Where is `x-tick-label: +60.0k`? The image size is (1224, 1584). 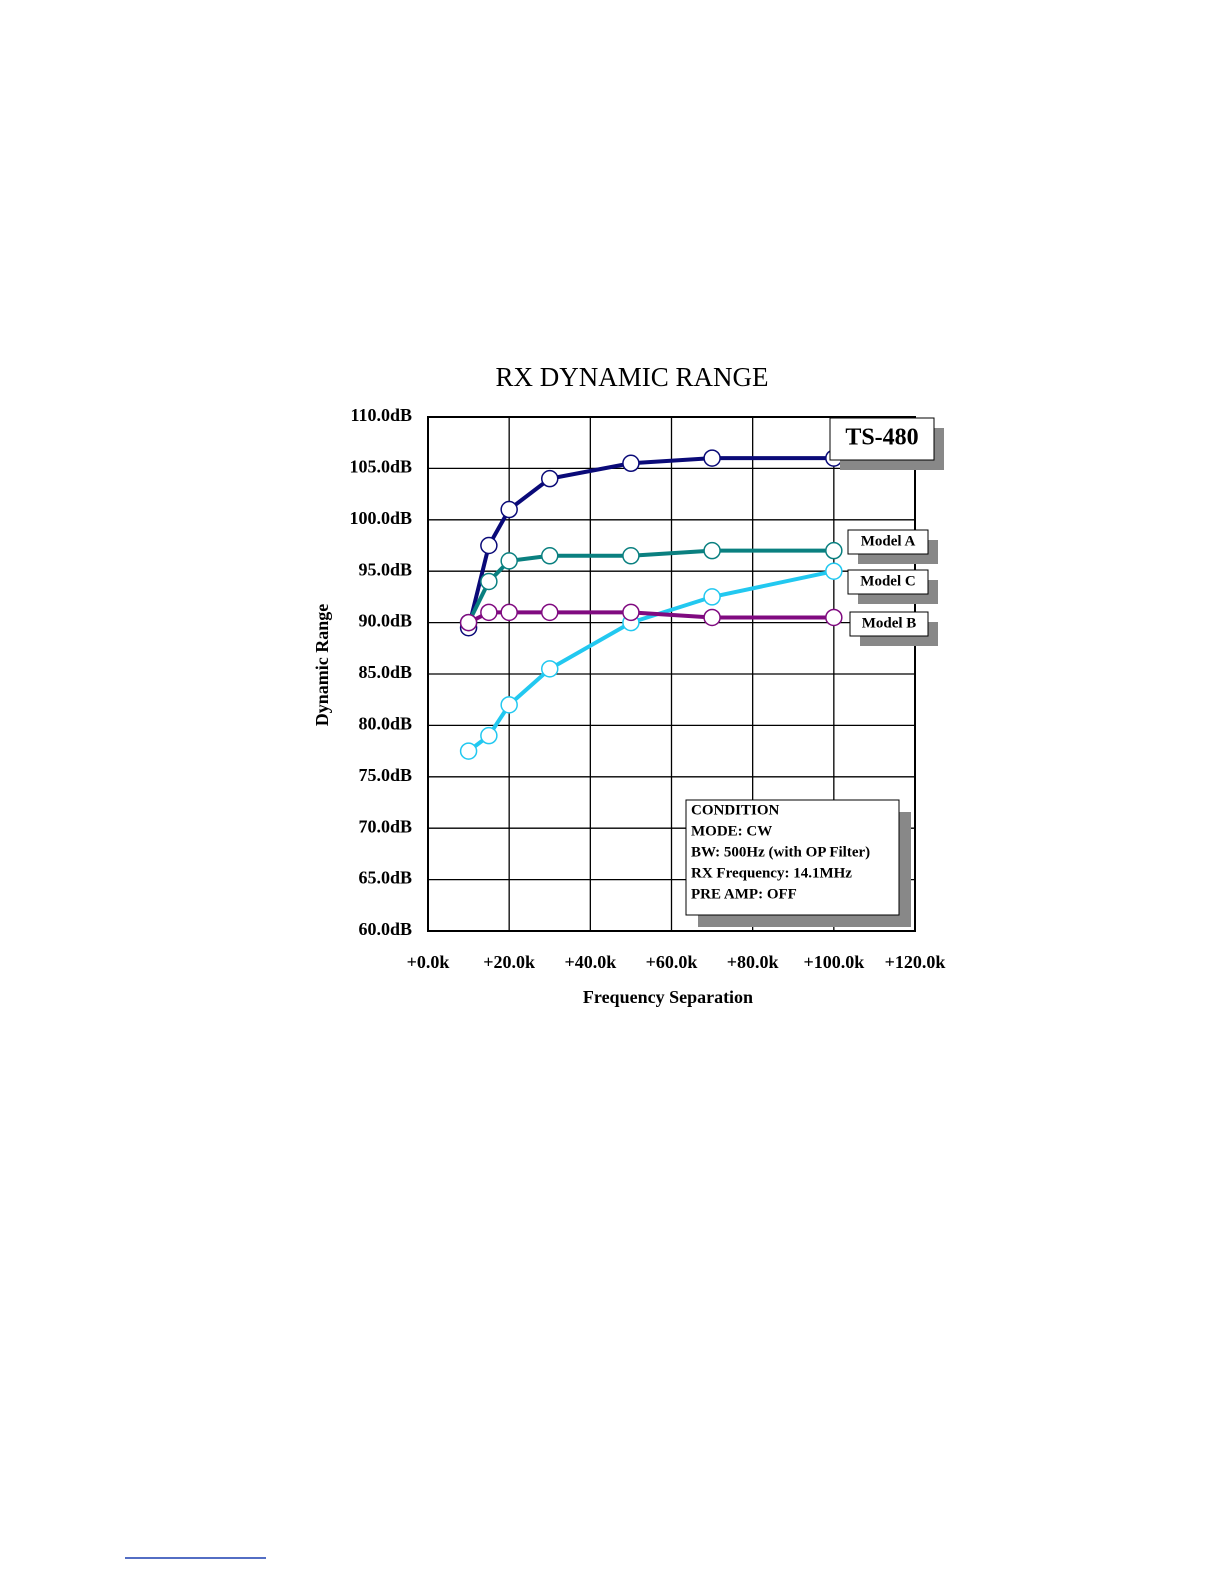
x-tick-label: +60.0k is located at coordinates (672, 962).